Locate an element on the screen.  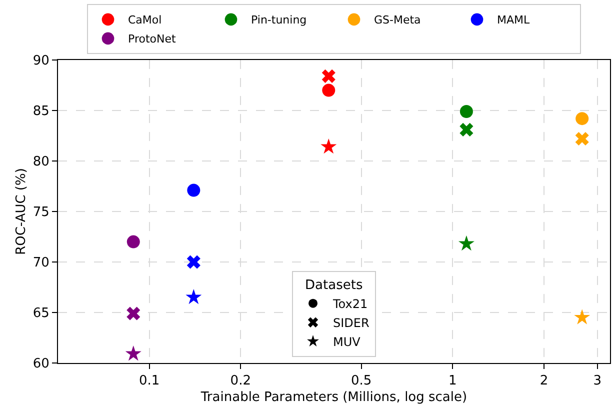
legend-label: GS-Meta is located at coordinates (397, 20).